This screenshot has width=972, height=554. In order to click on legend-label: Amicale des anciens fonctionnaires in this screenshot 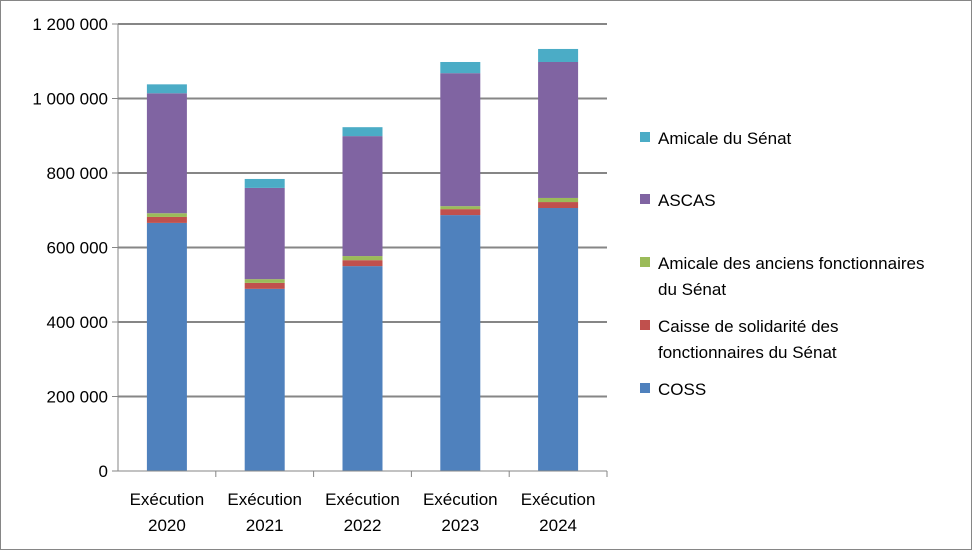, I will do `click(791, 263)`.